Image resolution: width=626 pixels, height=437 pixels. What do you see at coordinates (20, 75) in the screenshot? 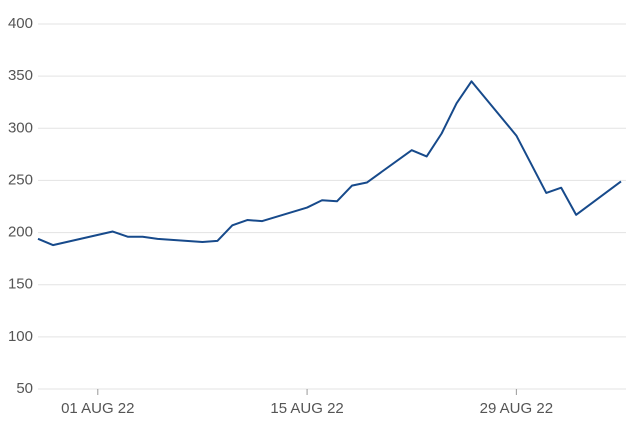
I see `y-tick-label: 350` at bounding box center [20, 75].